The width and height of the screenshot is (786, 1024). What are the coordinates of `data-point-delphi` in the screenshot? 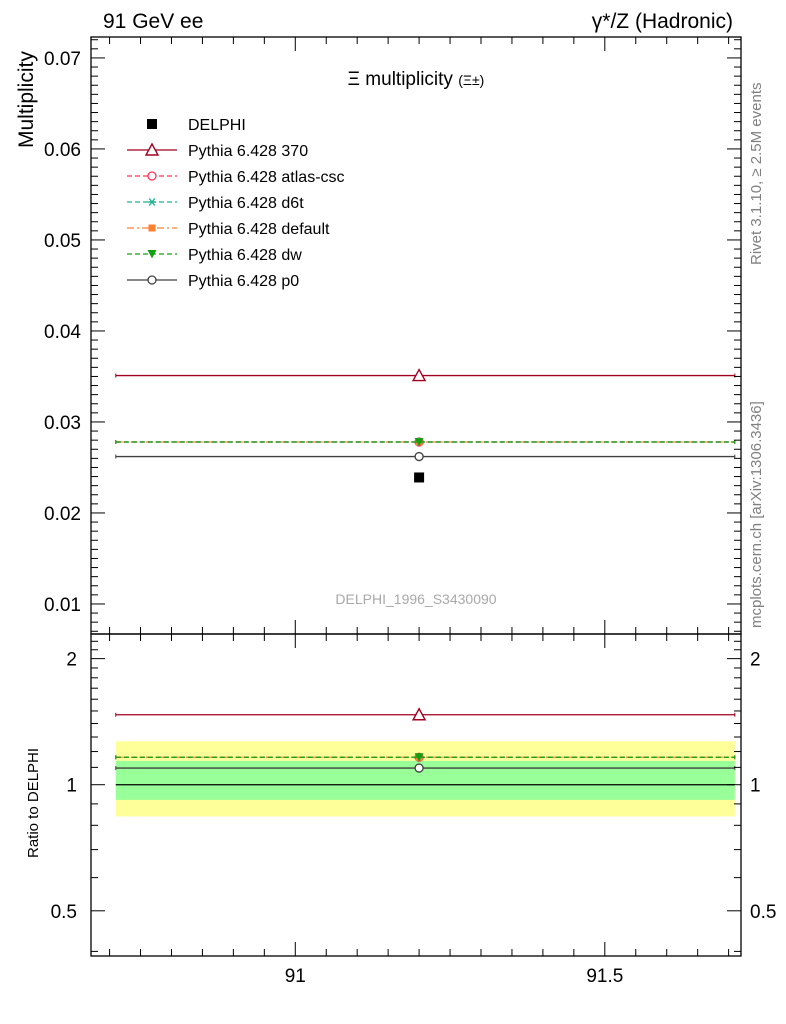 It's located at (419, 477).